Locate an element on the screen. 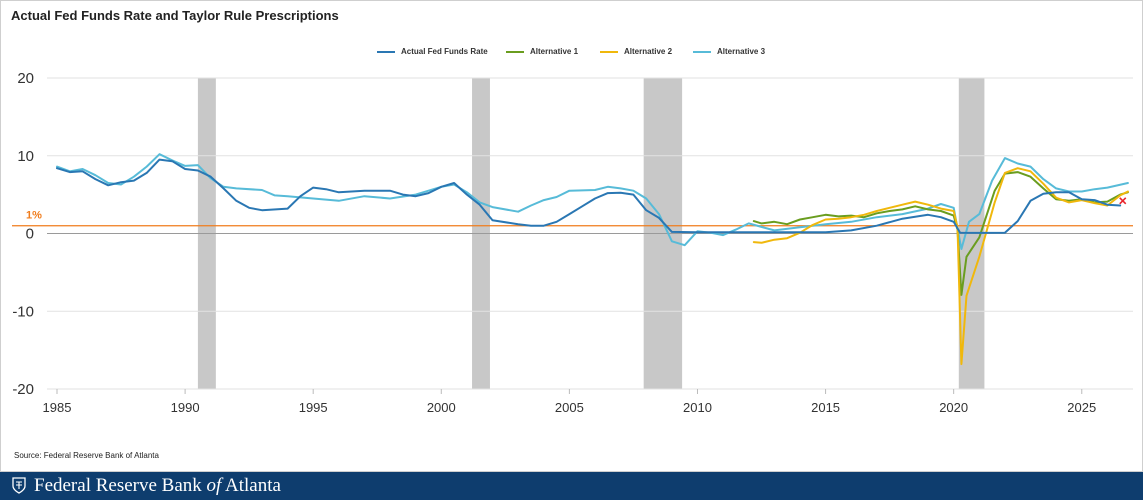  footer-brand-of: of is located at coordinates (214, 485).